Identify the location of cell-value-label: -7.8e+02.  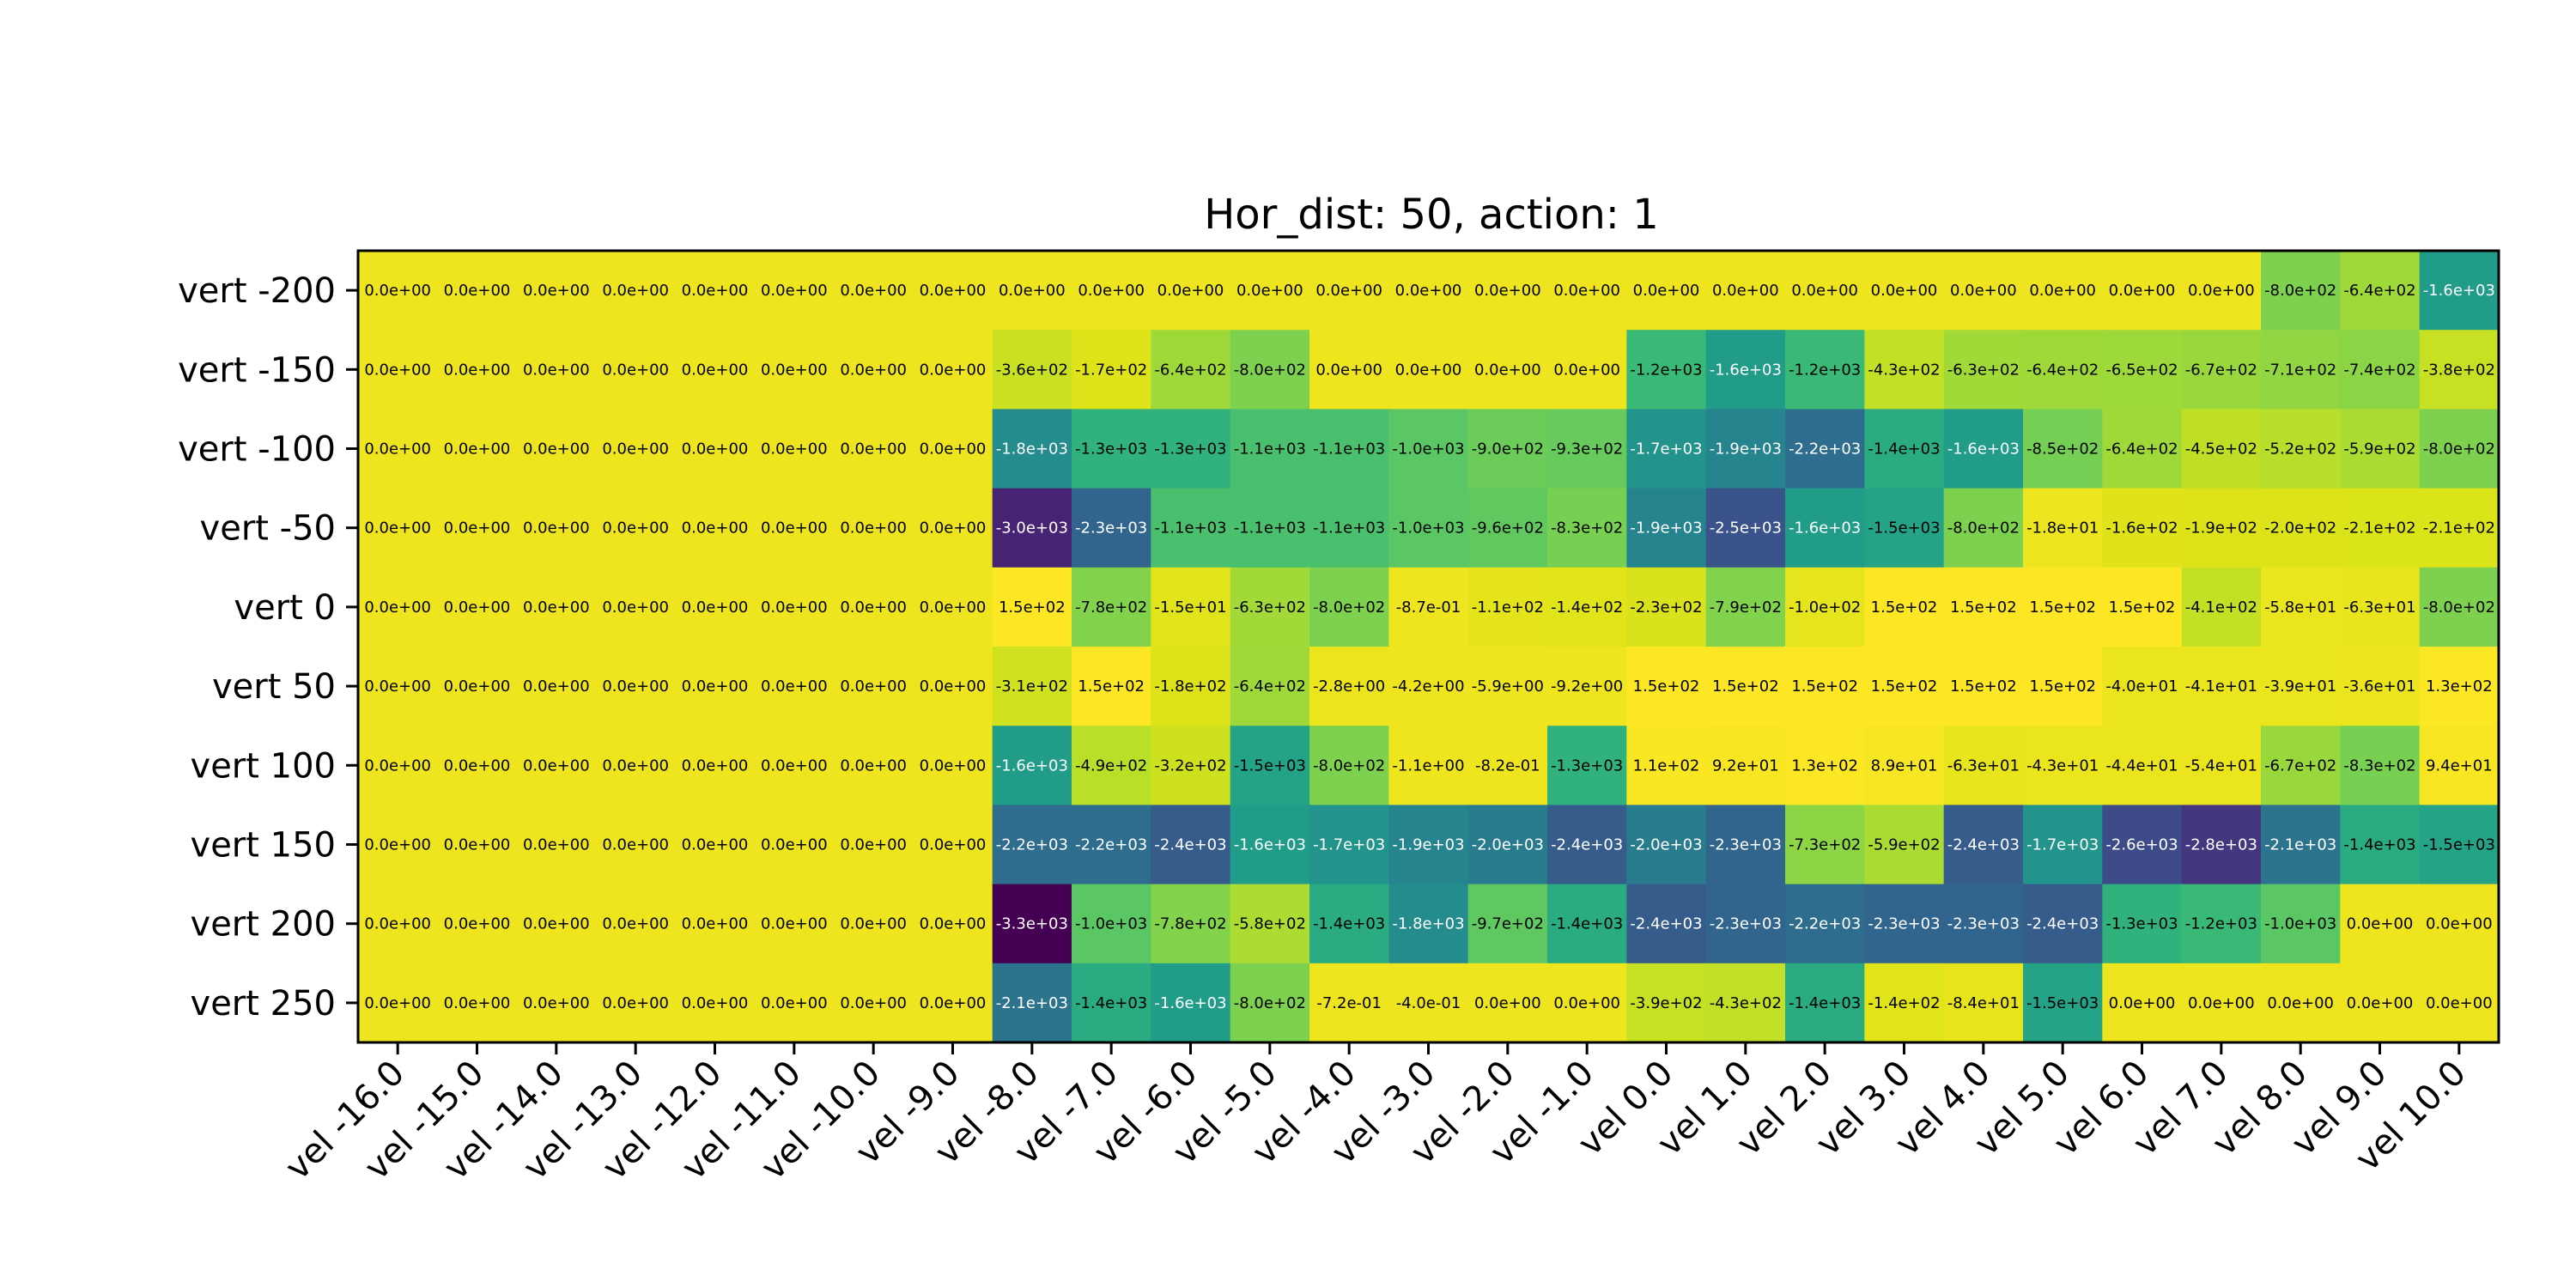
(1190, 924).